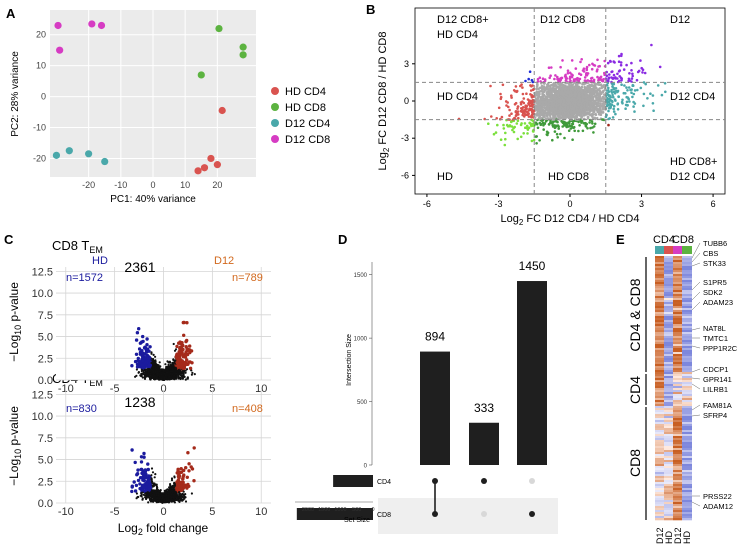 The height and width of the screenshot is (550, 748). I want to click on quadrant-label-d12cd8: D12 CD8, so click(562, 20).